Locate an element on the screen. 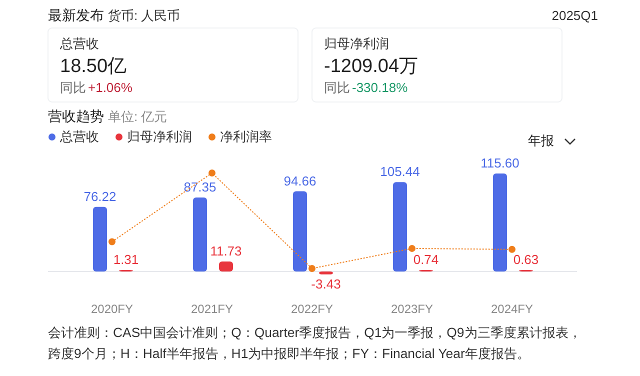  data-label: 87.35 is located at coordinates (200, 186).